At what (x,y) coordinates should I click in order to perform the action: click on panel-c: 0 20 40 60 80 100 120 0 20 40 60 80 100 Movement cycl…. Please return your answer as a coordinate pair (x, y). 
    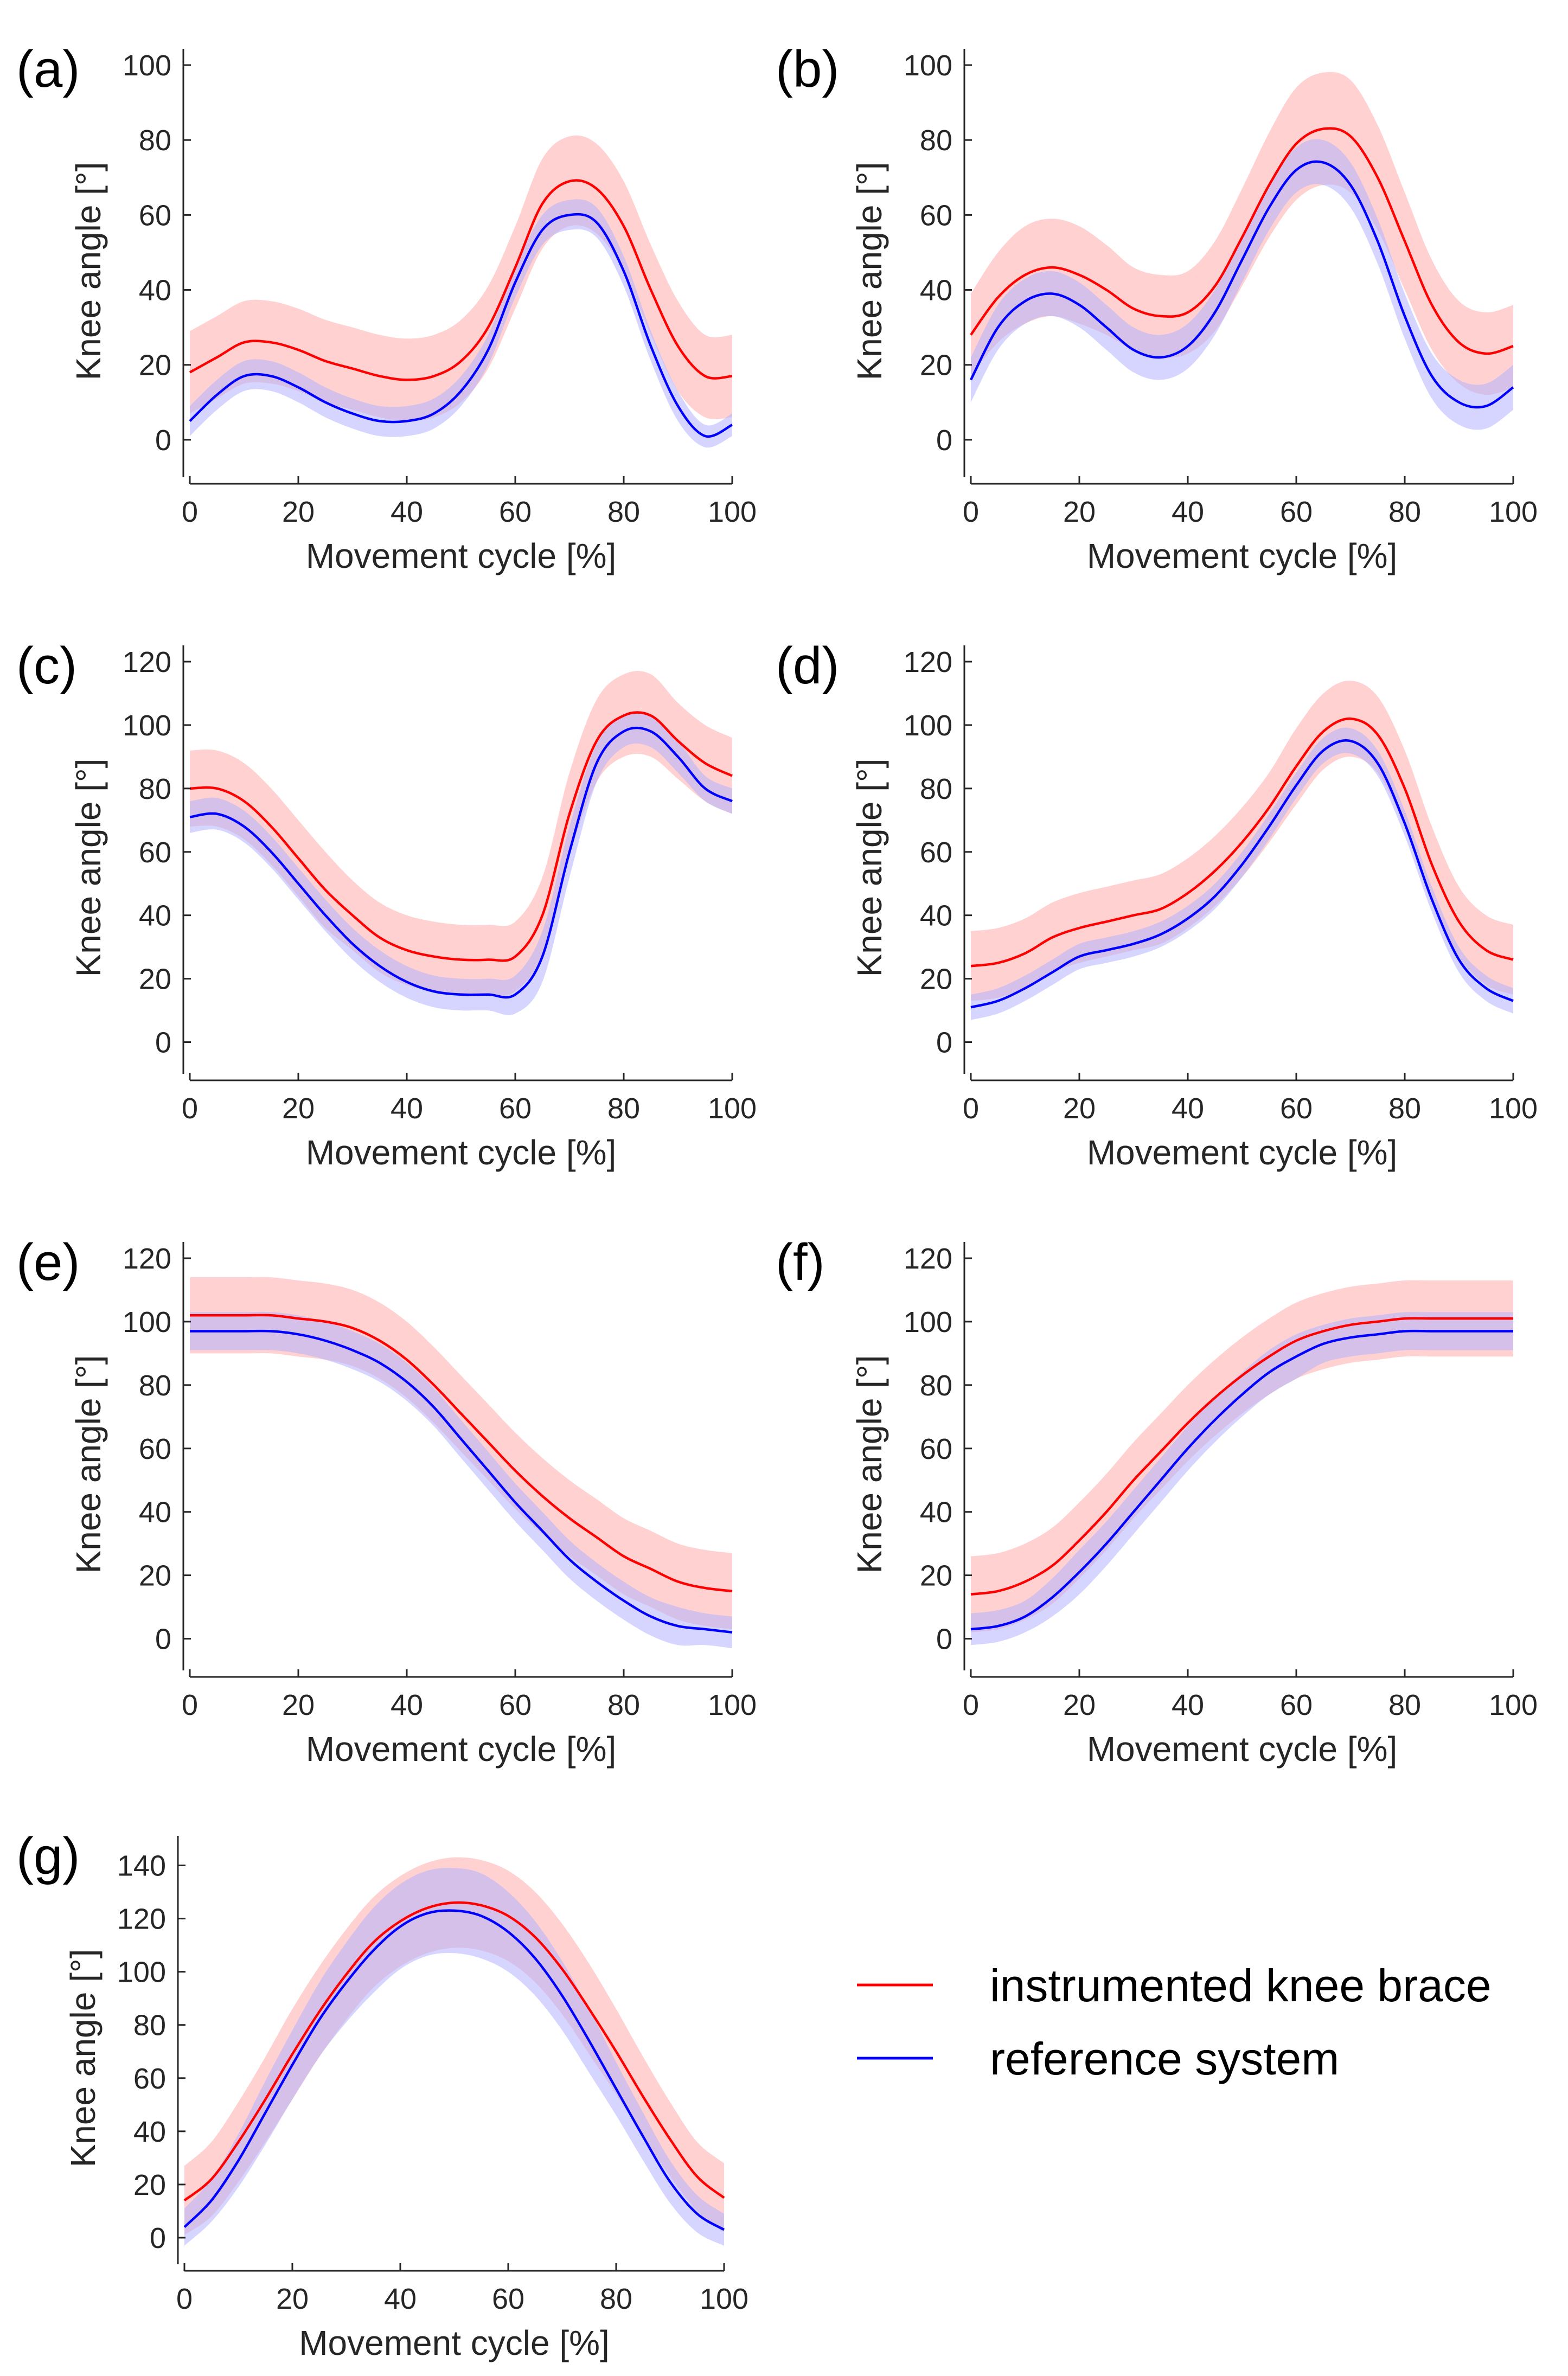
    Looking at the image, I should click on (386, 904).